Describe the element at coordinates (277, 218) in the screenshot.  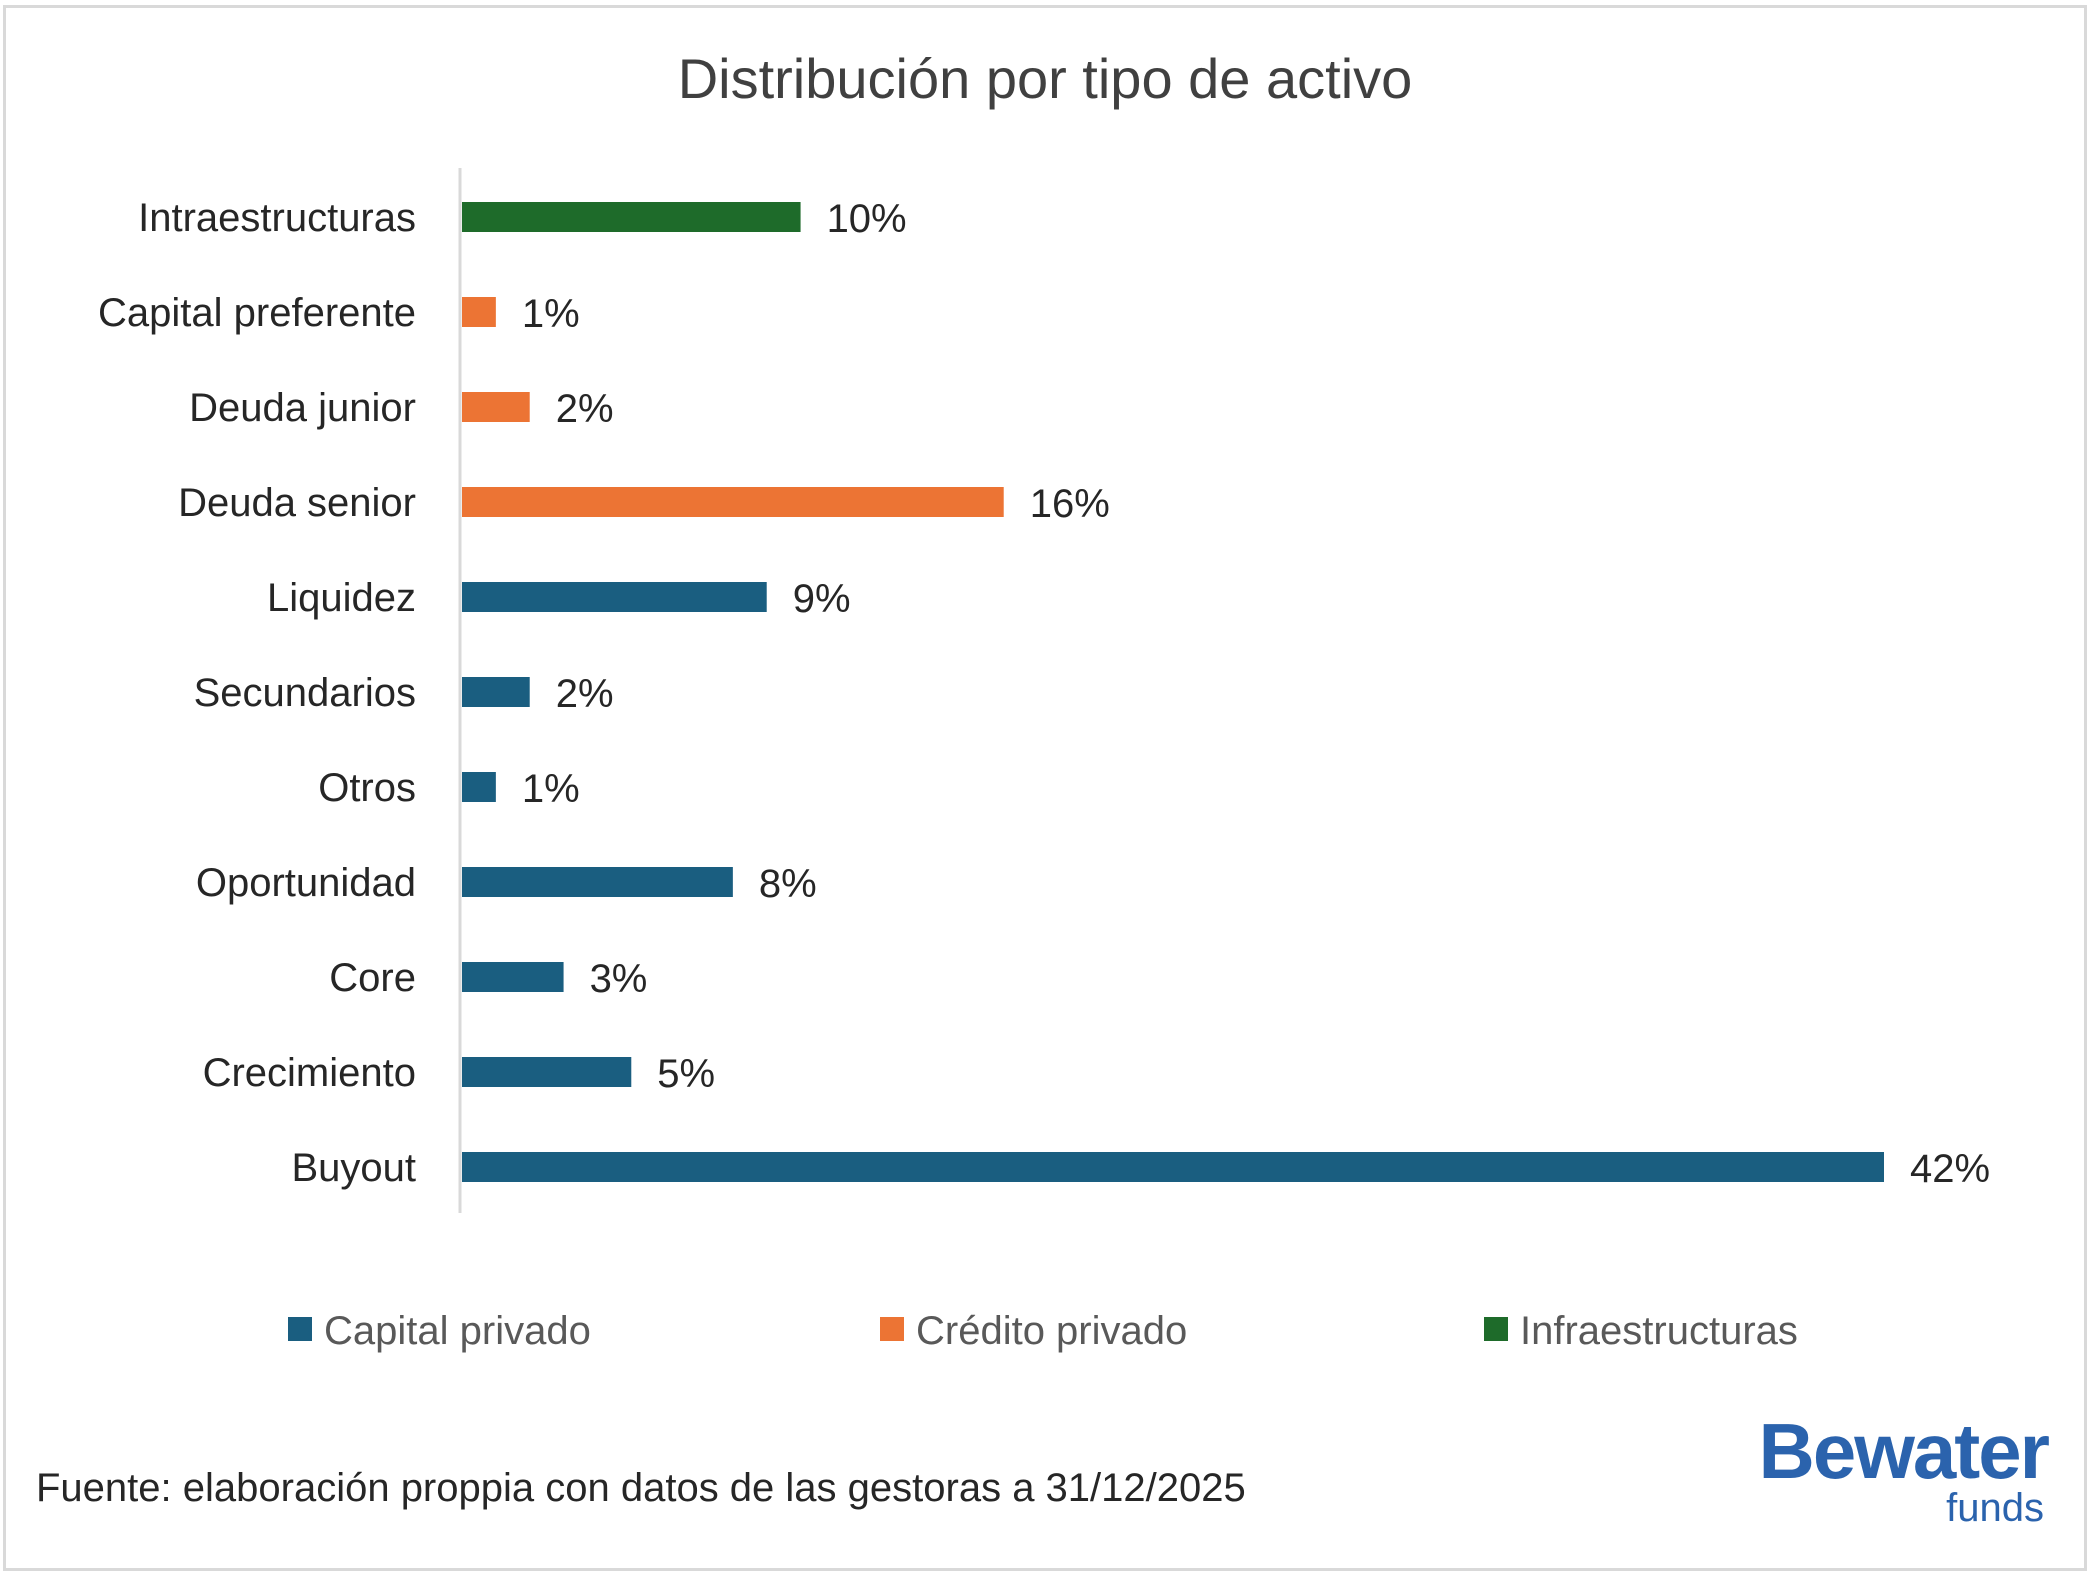
I see `category-label-intraestructuras: Intraestructuras` at that location.